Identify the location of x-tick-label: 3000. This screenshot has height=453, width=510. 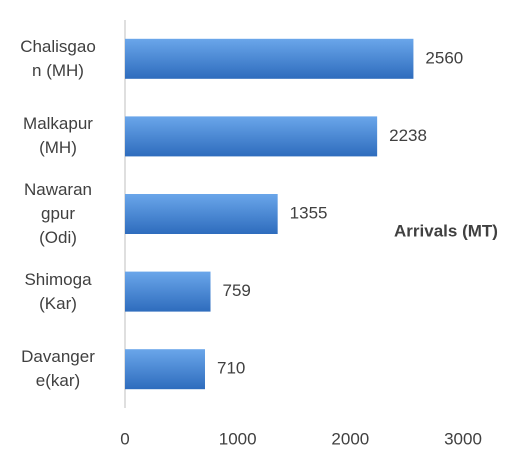
(463, 438).